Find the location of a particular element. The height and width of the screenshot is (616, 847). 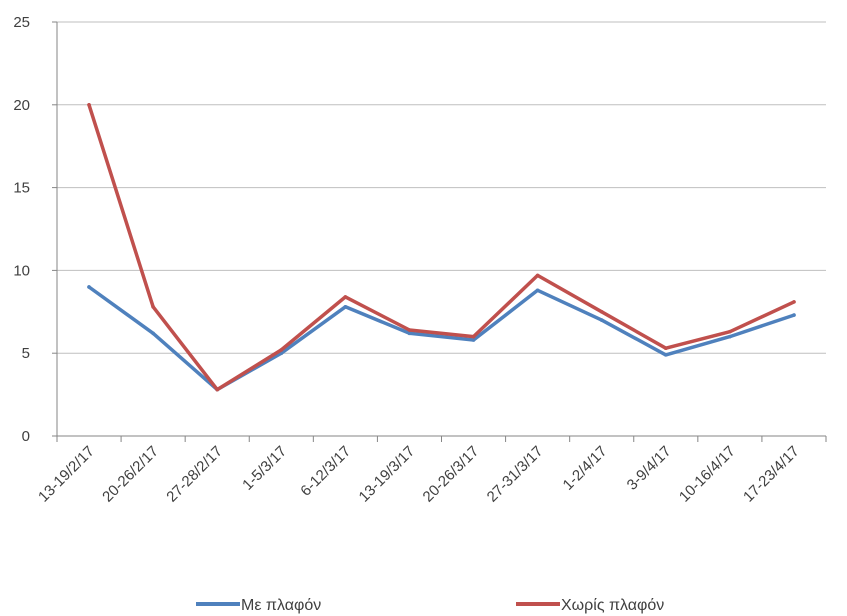

legend: Με πλαφόν Χωρίς πλαφόν is located at coordinates (430, 605).